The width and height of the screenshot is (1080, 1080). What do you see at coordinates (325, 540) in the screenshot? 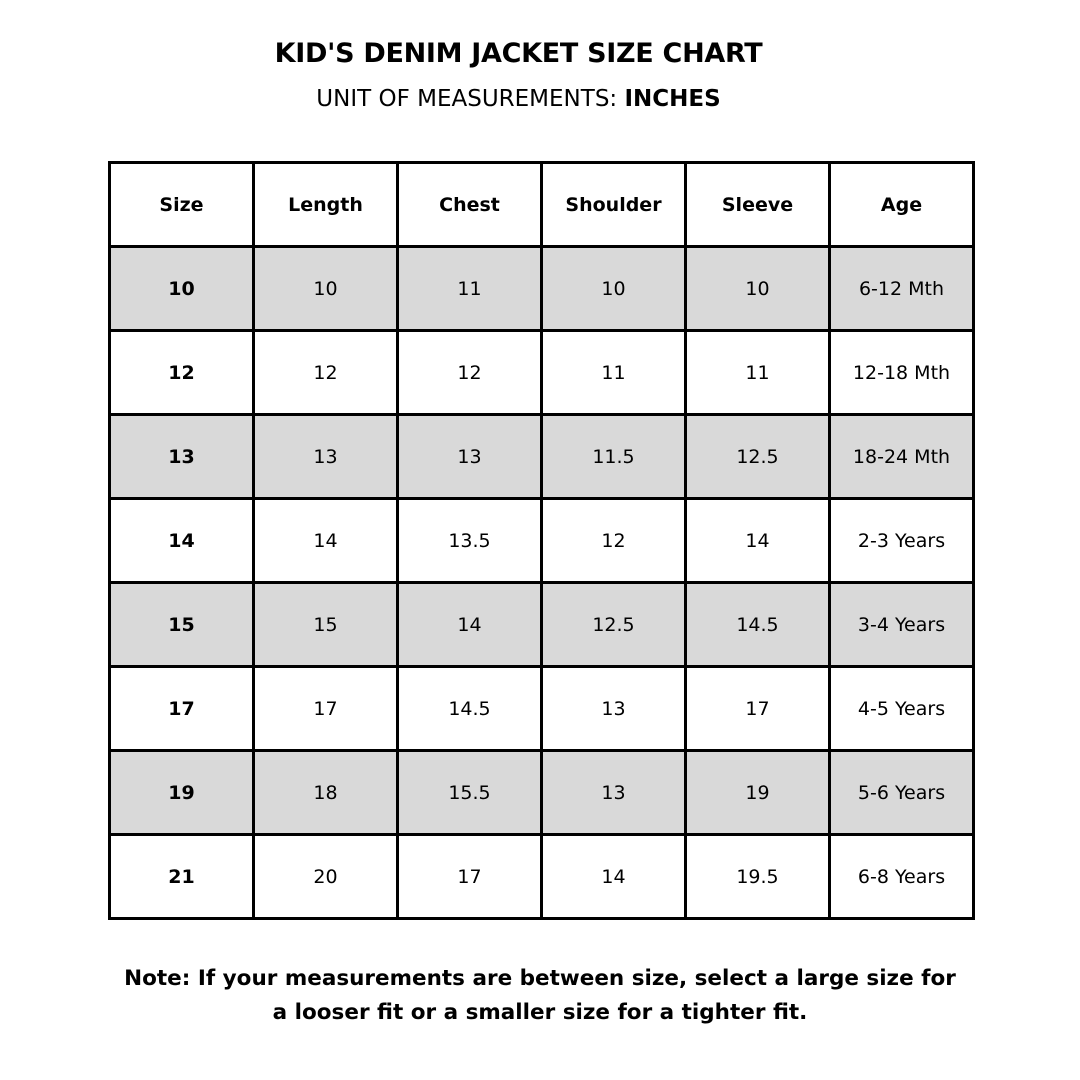
I see `cell-length: 14` at bounding box center [325, 540].